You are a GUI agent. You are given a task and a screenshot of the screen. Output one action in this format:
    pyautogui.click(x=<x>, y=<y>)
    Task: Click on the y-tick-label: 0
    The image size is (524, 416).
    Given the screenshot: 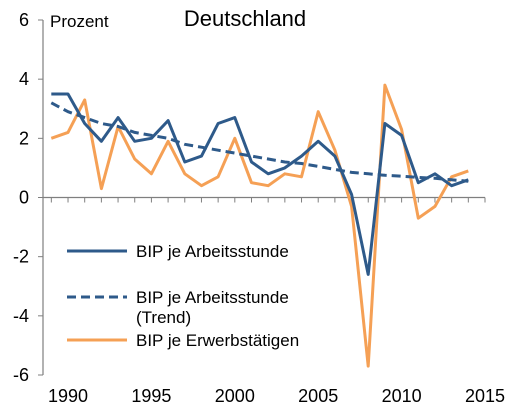 What is the action you would take?
    pyautogui.click(x=24, y=198)
    